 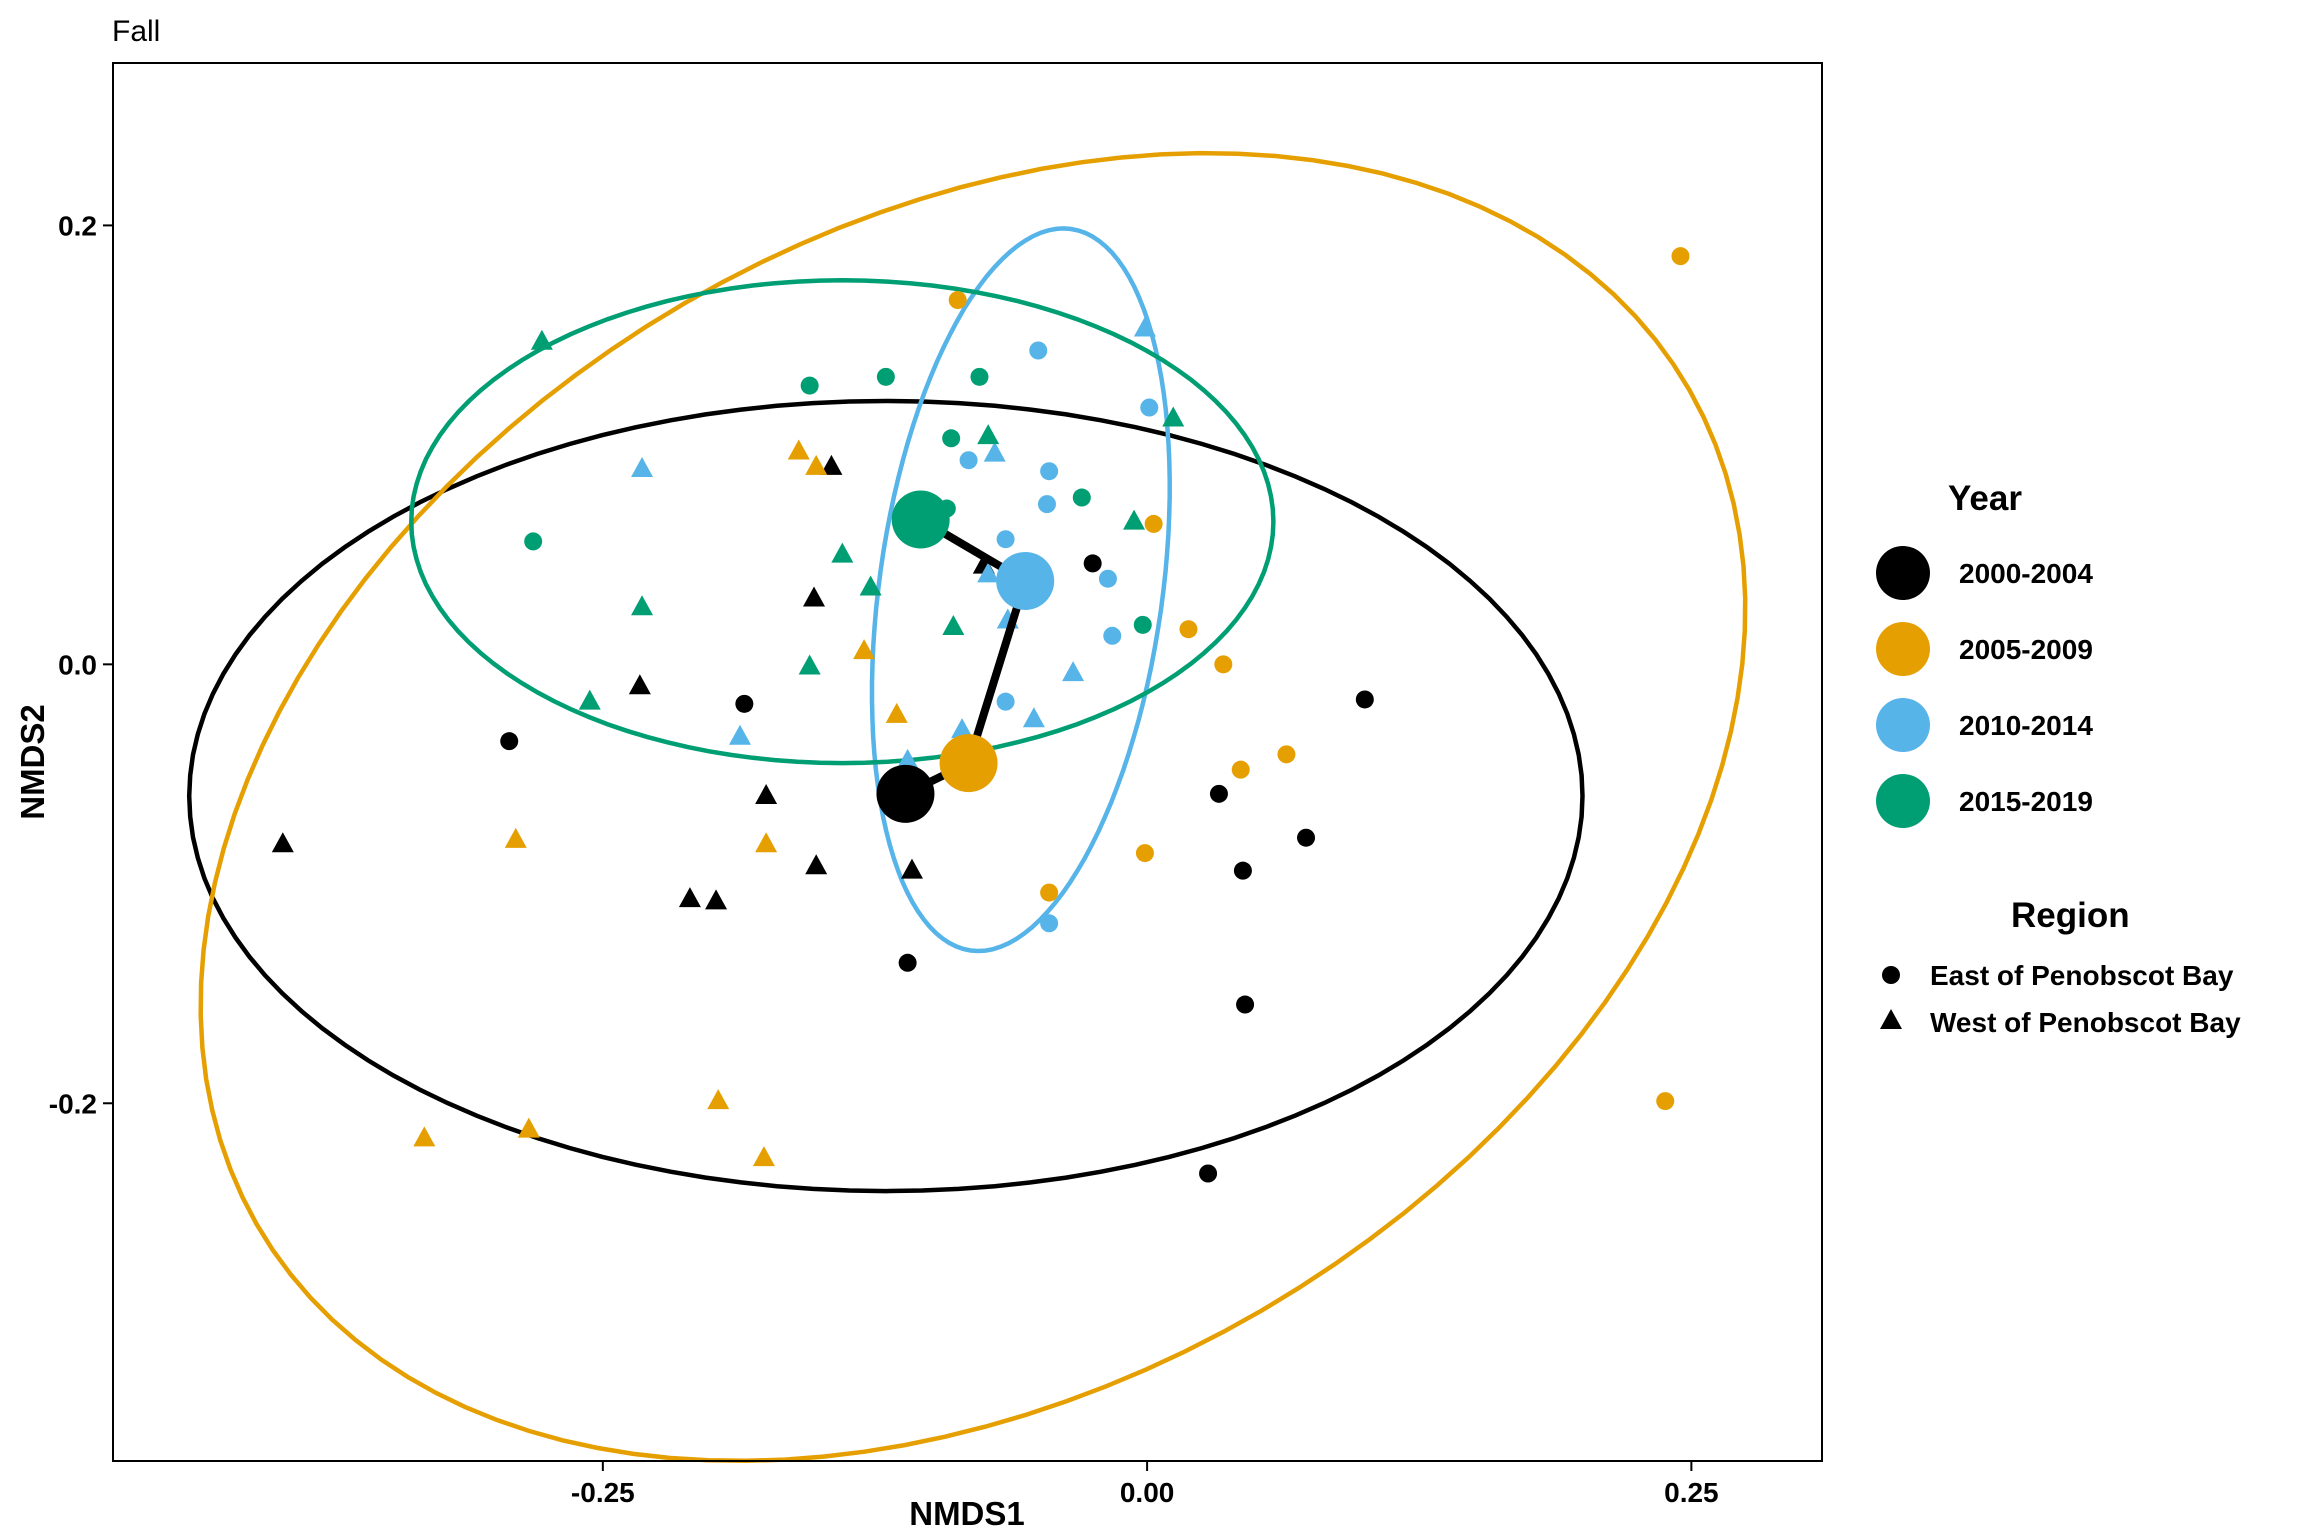 What do you see at coordinates (1891, 1019) in the screenshot?
I see `legend-region-triangle-icon` at bounding box center [1891, 1019].